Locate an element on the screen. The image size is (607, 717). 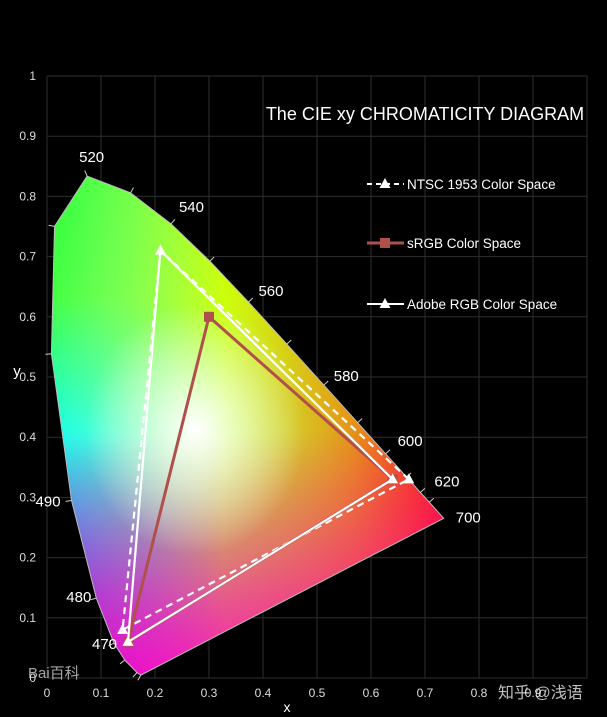
wavelength-label-470: 470 is located at coordinates (104, 644).